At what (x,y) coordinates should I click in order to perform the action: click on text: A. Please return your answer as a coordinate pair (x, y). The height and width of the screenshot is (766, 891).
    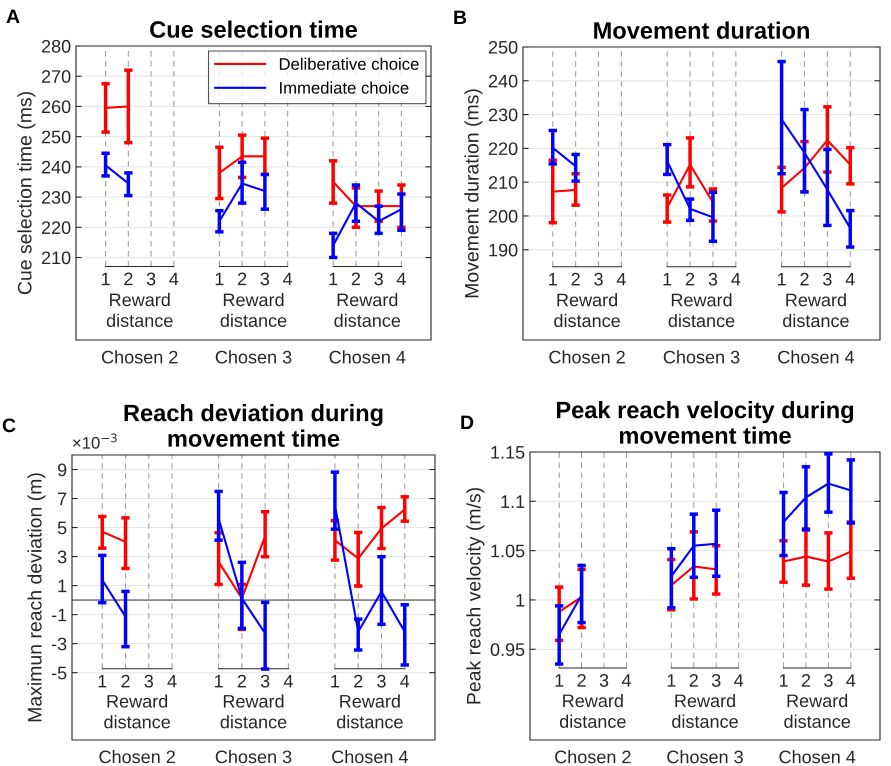
    Looking at the image, I should click on (13, 17).